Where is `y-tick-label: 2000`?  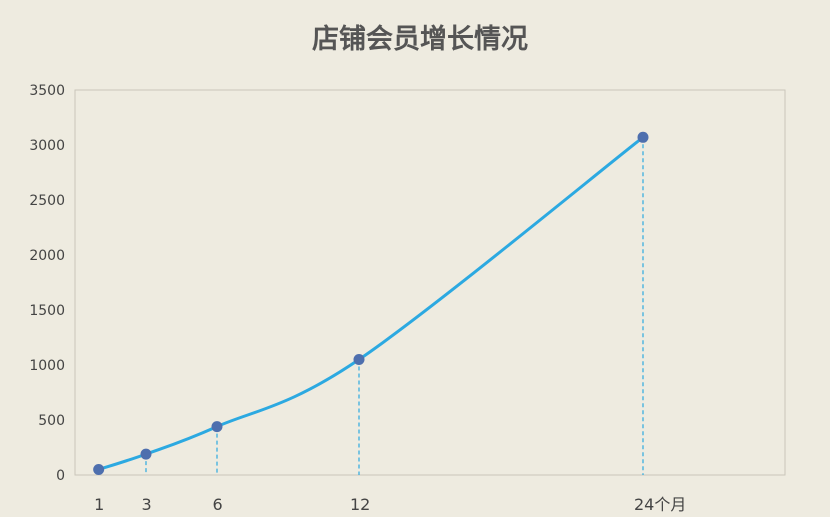 y-tick-label: 2000 is located at coordinates (47, 256).